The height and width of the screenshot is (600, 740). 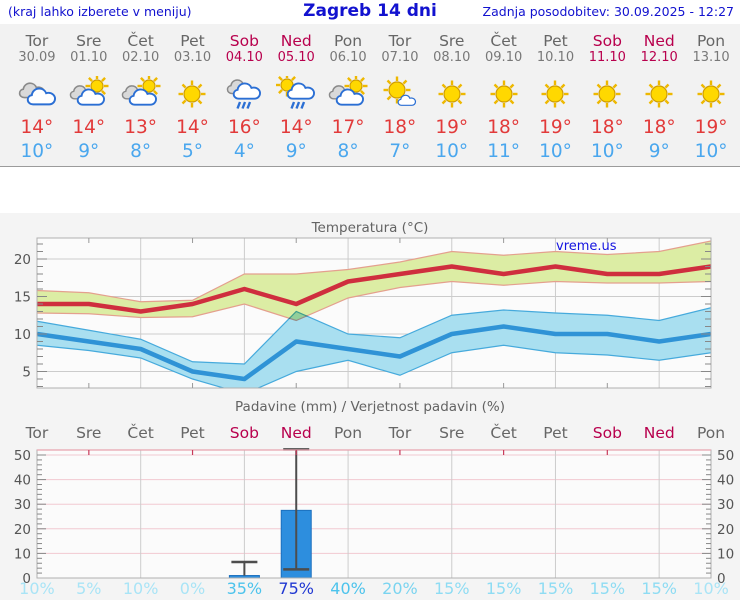 I want to click on day-column: Sre 01.10 14° 9°, so click(x=89, y=93).